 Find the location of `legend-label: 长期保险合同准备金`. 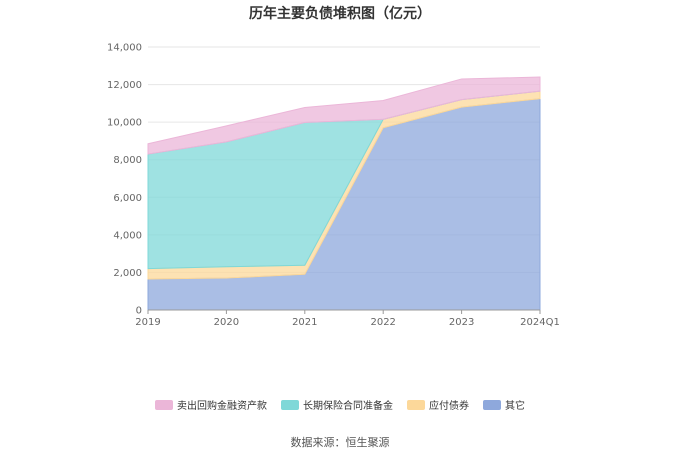

legend-label: 长期保险合同准备金 is located at coordinates (348, 405).